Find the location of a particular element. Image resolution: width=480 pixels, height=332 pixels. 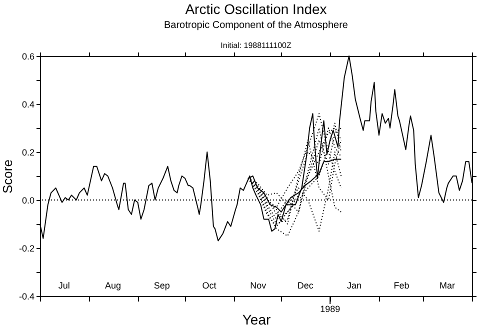

y-tick-label: 0.0 is located at coordinates (28, 201).